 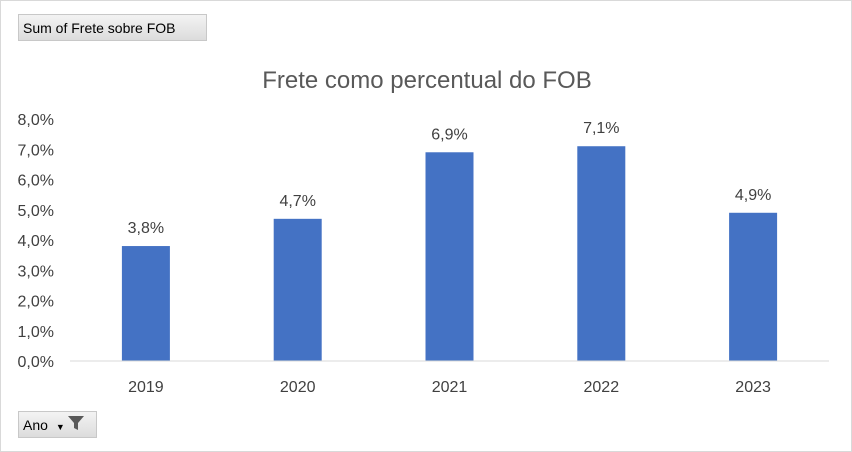 I want to click on y-tick-label: 7,0%, so click(x=36, y=150).